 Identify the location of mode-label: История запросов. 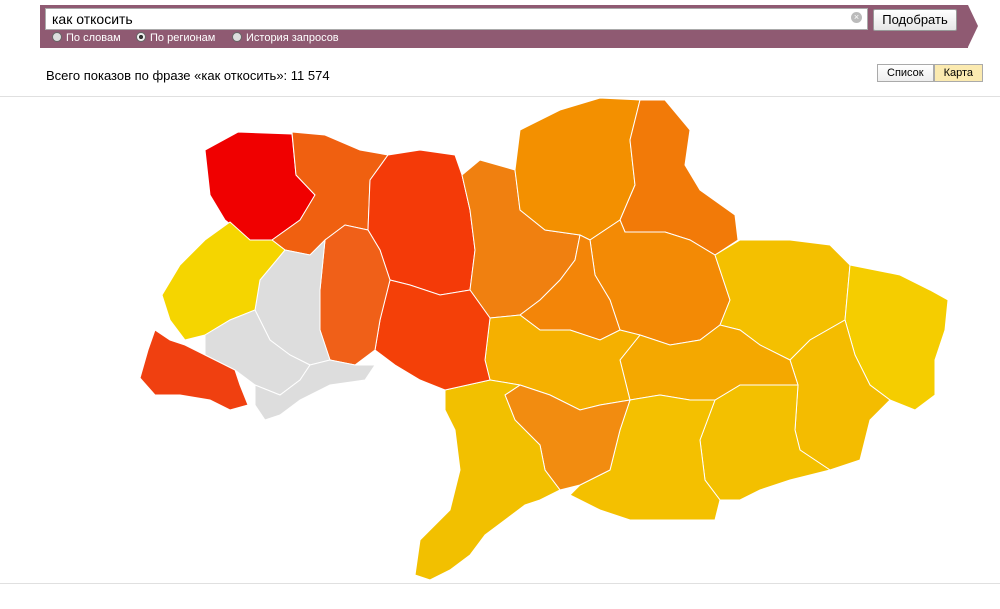
(292, 38).